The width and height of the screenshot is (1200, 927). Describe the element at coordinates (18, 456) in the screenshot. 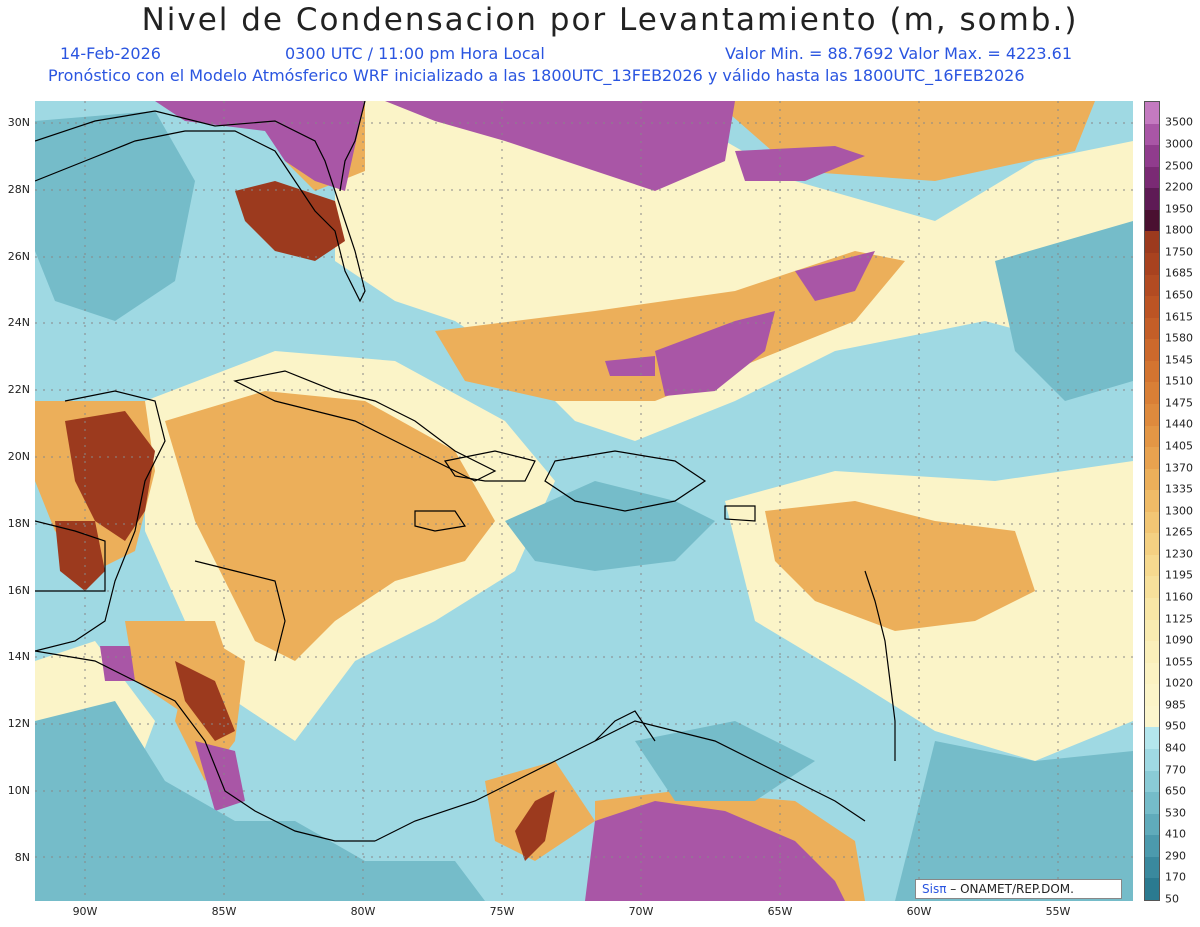

I see `lat-label: 20N` at that location.